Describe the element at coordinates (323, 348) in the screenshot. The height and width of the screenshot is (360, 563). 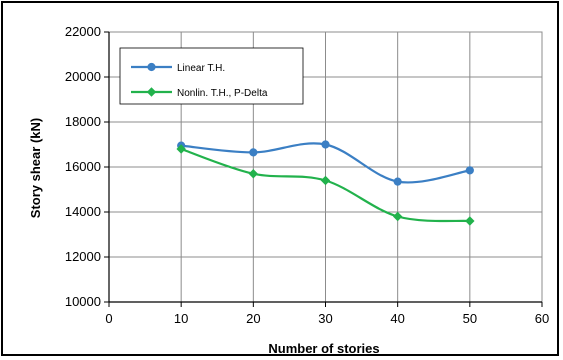
I see `x-axis-title: Number of stories` at that location.